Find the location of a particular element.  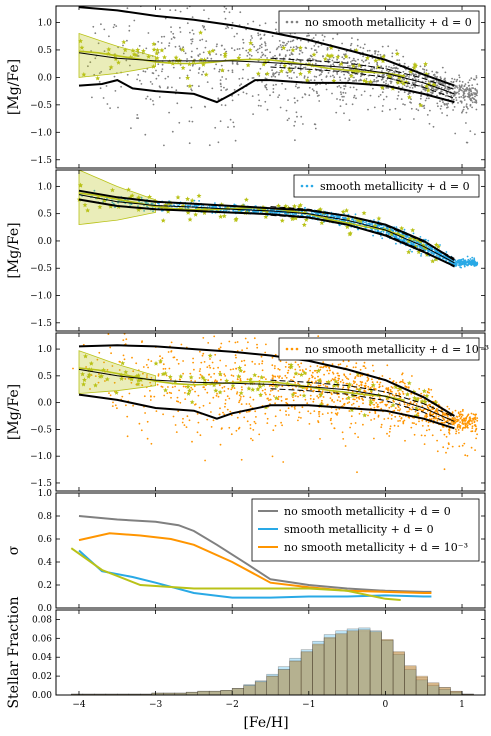

dashed-line is located at coordinates (362, 82).